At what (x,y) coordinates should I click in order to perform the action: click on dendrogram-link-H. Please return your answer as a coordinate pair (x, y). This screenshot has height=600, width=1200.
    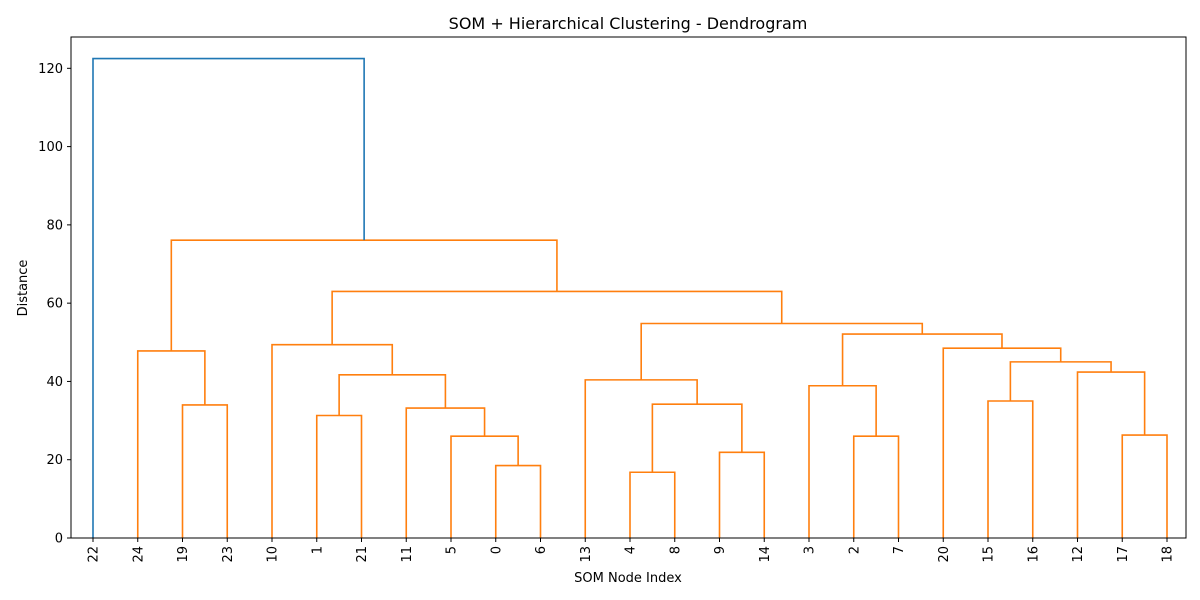
    Looking at the image, I should click on (171, 444).